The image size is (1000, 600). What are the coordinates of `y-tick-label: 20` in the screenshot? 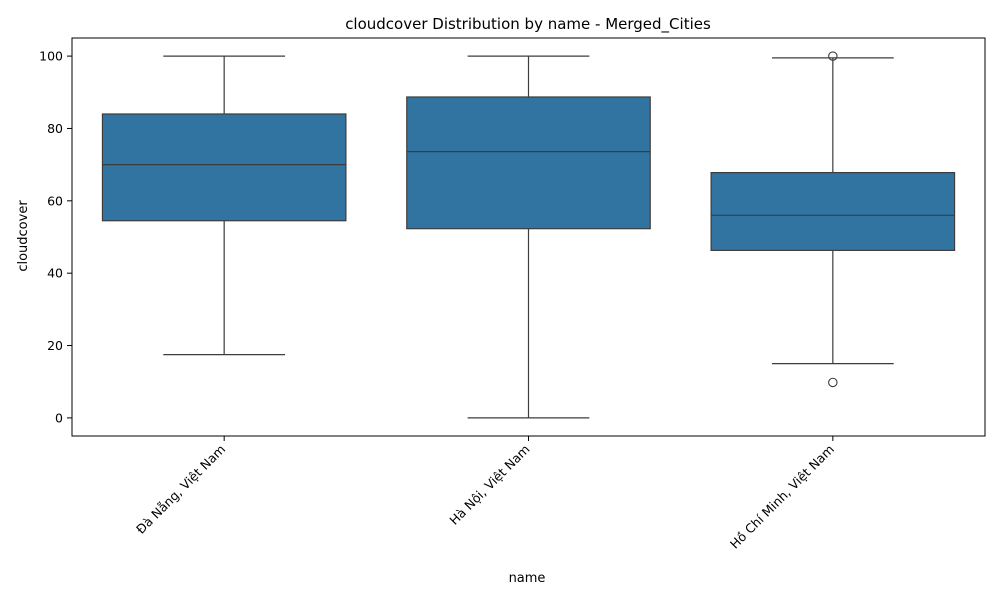 It's located at (55, 345).